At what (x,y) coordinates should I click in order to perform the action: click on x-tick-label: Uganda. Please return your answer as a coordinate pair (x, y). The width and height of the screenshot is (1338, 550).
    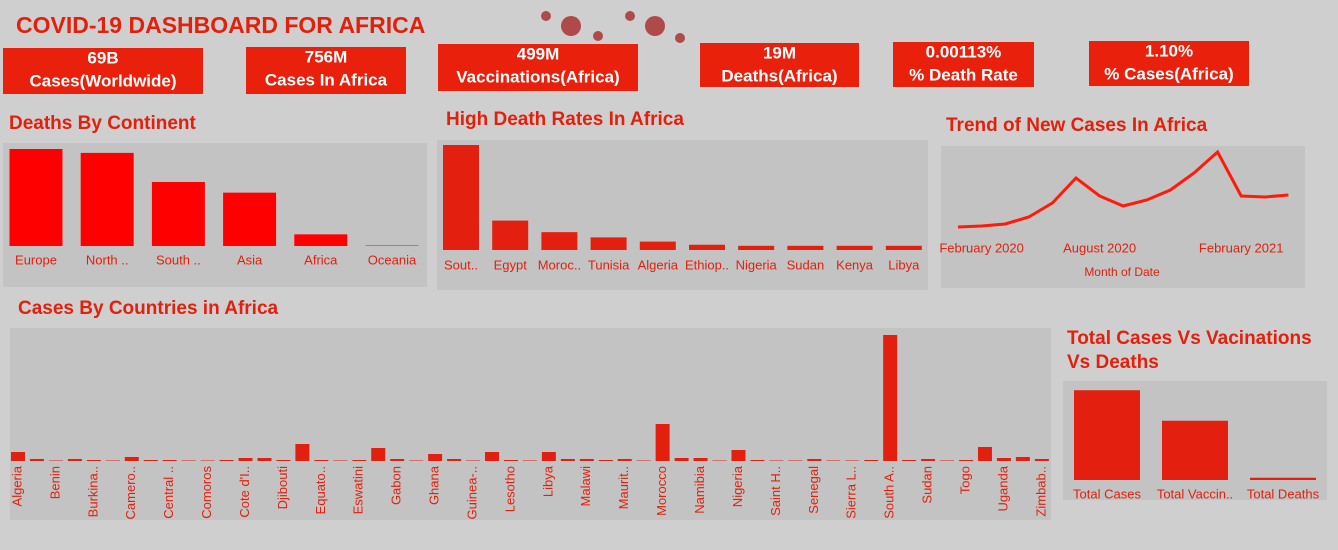
    Looking at the image, I should click on (1002, 488).